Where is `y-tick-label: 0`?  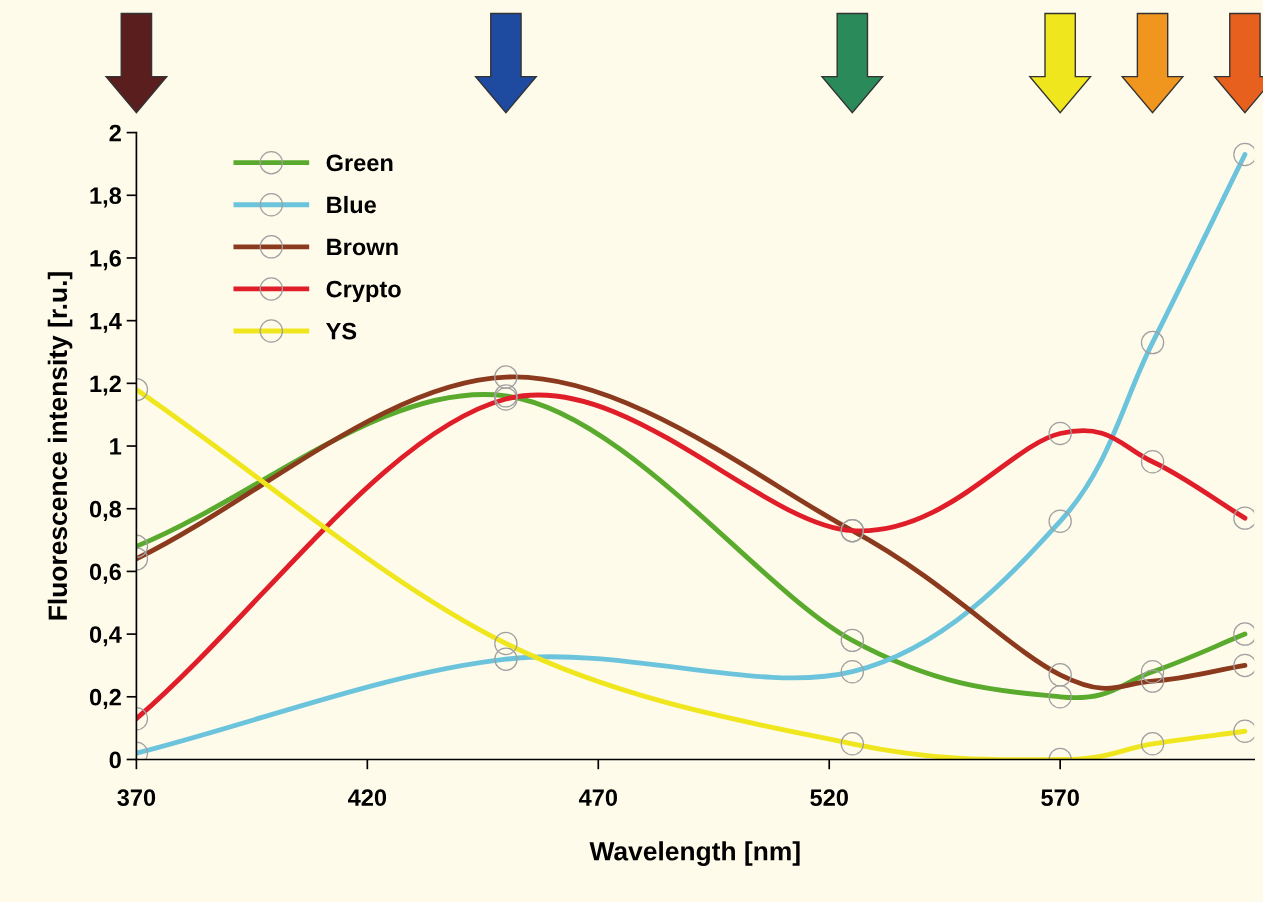 y-tick-label: 0 is located at coordinates (115, 760).